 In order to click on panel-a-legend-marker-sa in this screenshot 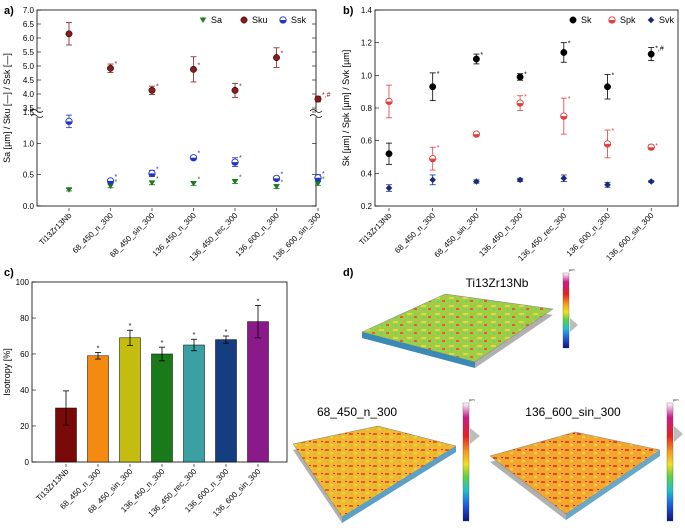, I will do `click(203, 20)`.